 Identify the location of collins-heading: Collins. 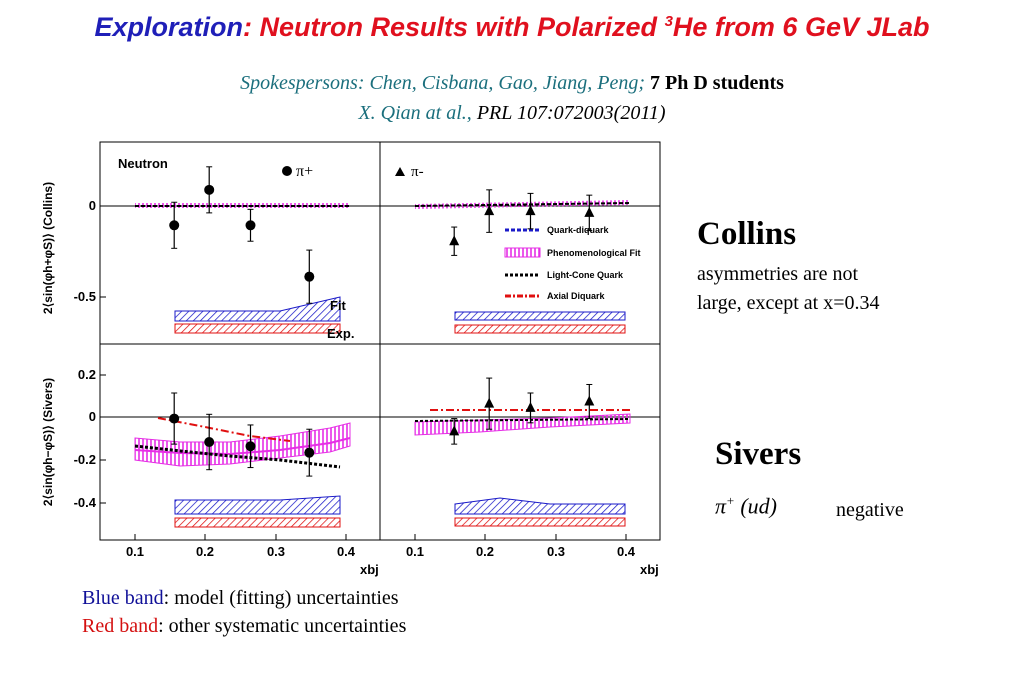
(747, 234).